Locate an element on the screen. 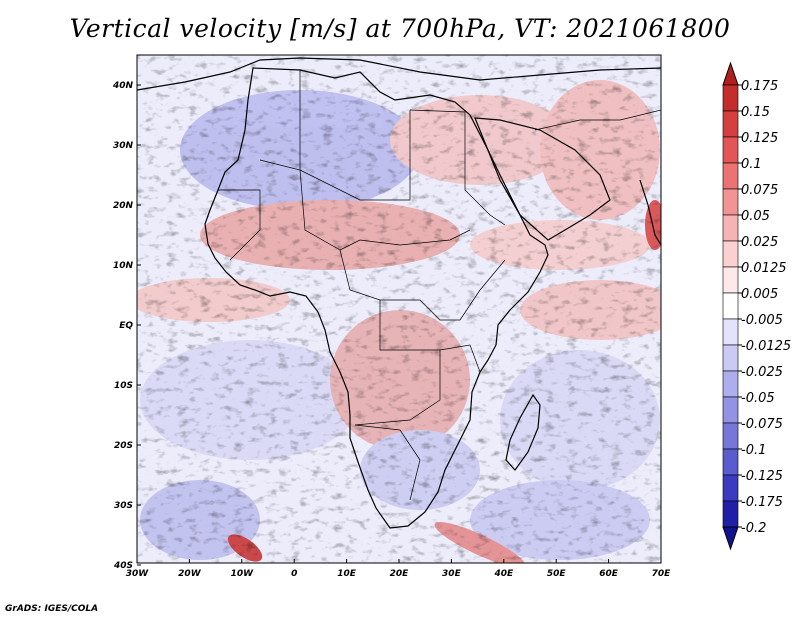 The height and width of the screenshot is (618, 800). colorbar-label: 0.075 is located at coordinates (759, 190).